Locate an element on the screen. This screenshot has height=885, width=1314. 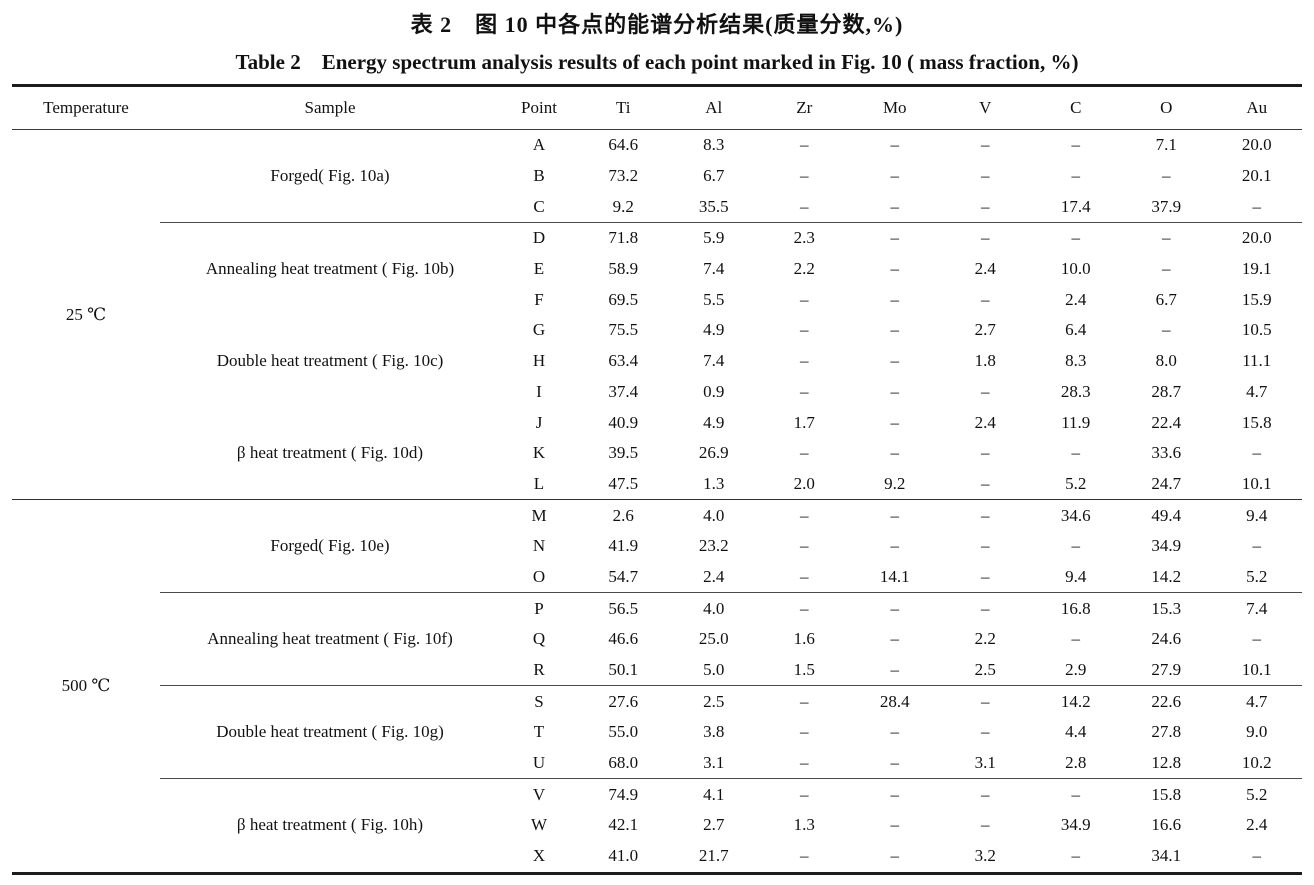
value-al-cell: 35.5 is located at coordinates (713, 207).